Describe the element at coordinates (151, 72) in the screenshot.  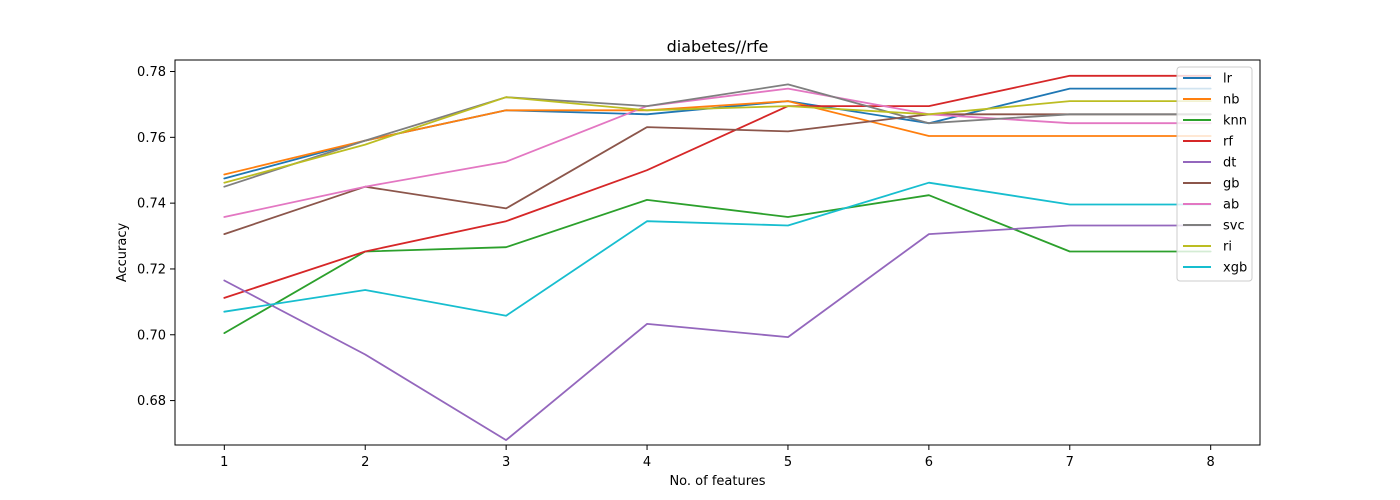
I see `y-tick-label: 0.78` at that location.